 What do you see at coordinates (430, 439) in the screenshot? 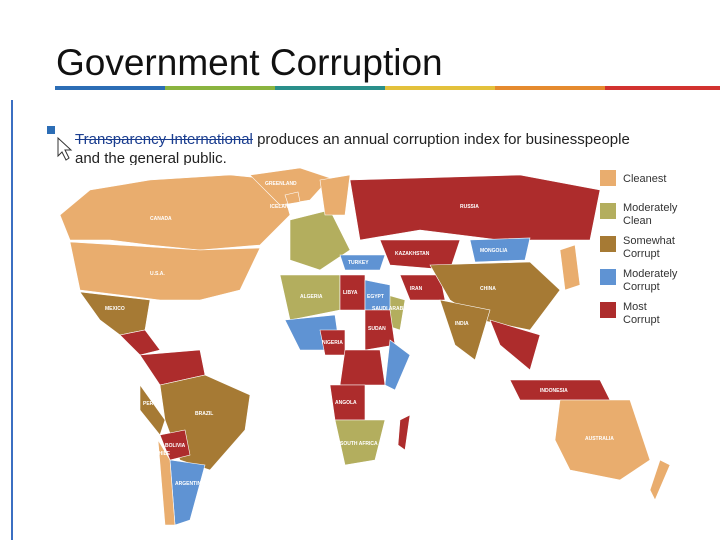
I see `map-label: MADAGASCAR` at bounding box center [430, 439].